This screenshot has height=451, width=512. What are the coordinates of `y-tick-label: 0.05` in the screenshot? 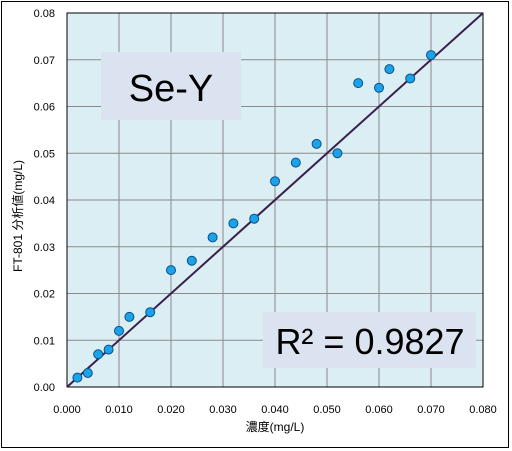 It's located at (44, 154).